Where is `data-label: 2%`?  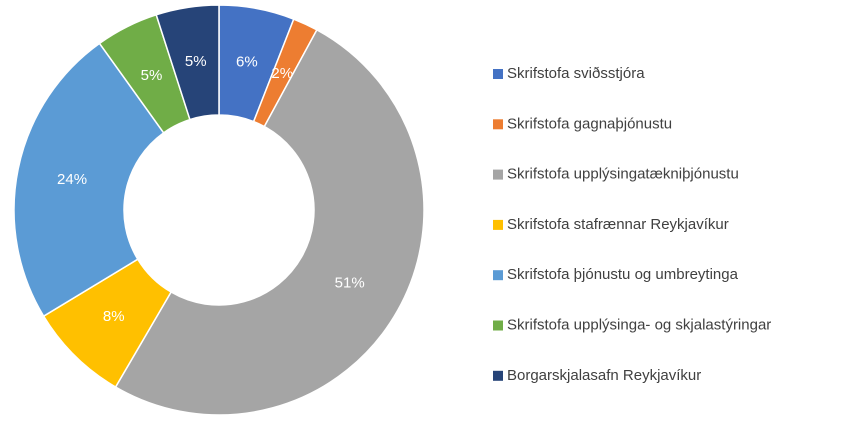
data-label: 2% is located at coordinates (282, 73).